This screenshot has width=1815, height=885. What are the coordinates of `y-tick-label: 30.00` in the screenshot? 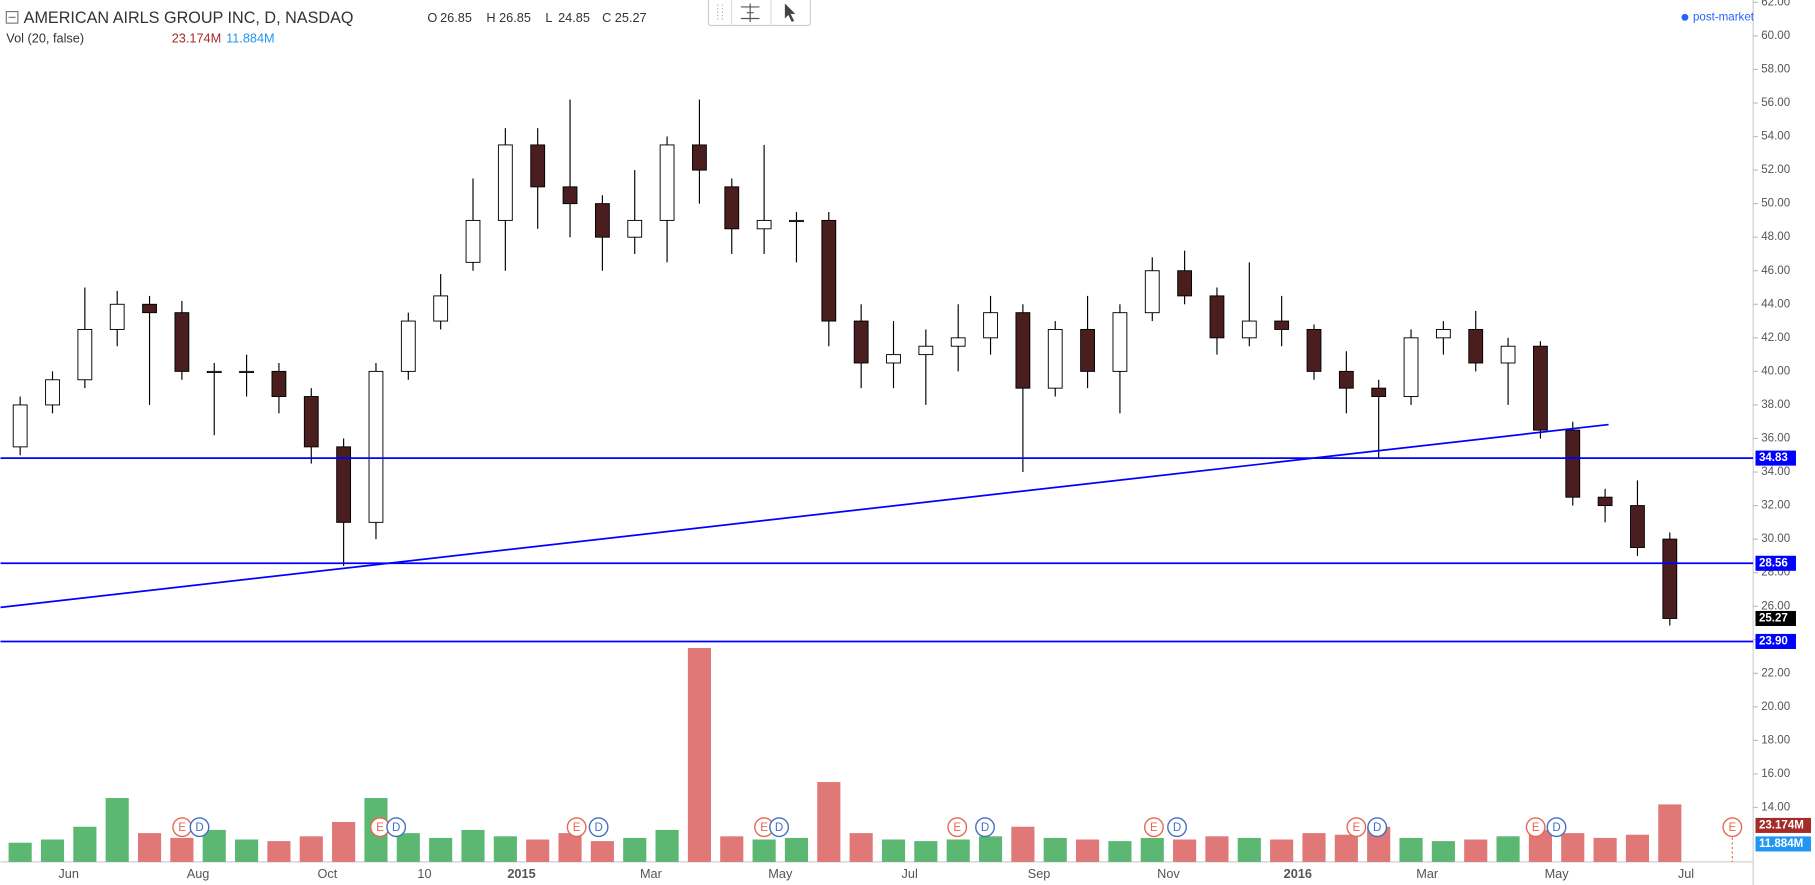 It's located at (1775, 539).